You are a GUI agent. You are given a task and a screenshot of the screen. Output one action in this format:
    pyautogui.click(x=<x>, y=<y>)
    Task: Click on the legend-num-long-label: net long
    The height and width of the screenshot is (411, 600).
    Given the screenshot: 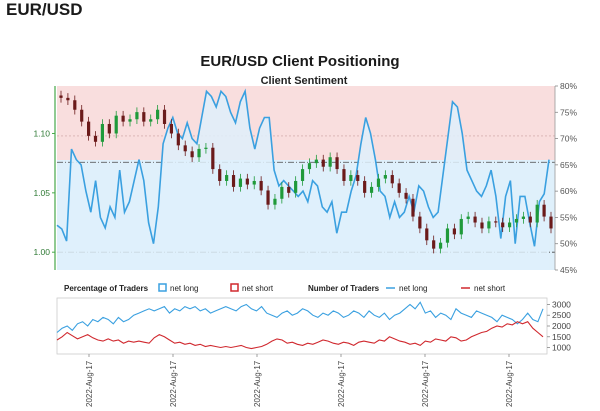 What is the action you would take?
    pyautogui.click(x=413, y=288)
    